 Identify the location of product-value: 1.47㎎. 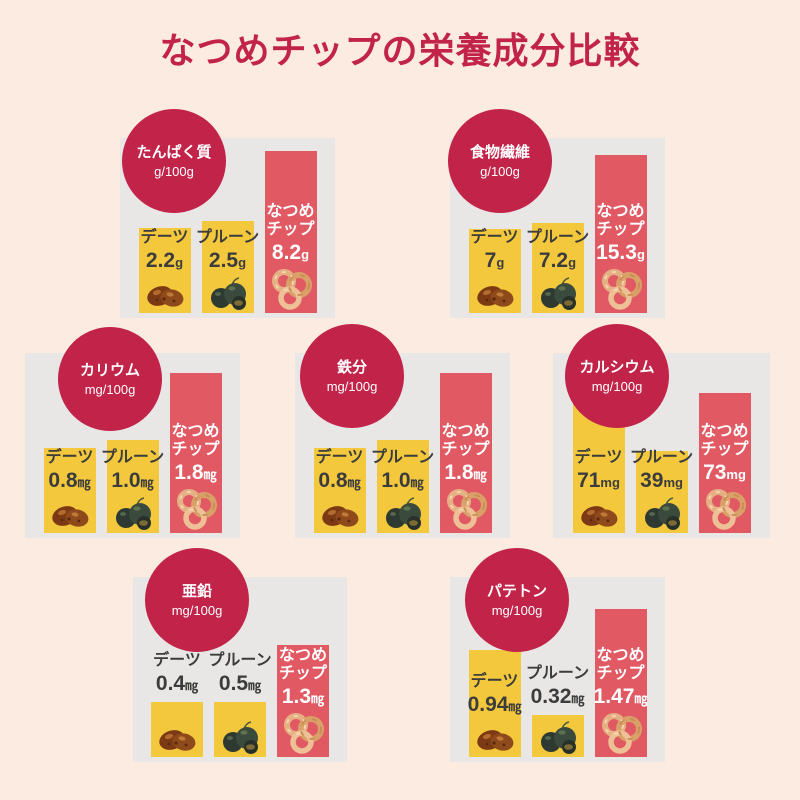
(620, 697).